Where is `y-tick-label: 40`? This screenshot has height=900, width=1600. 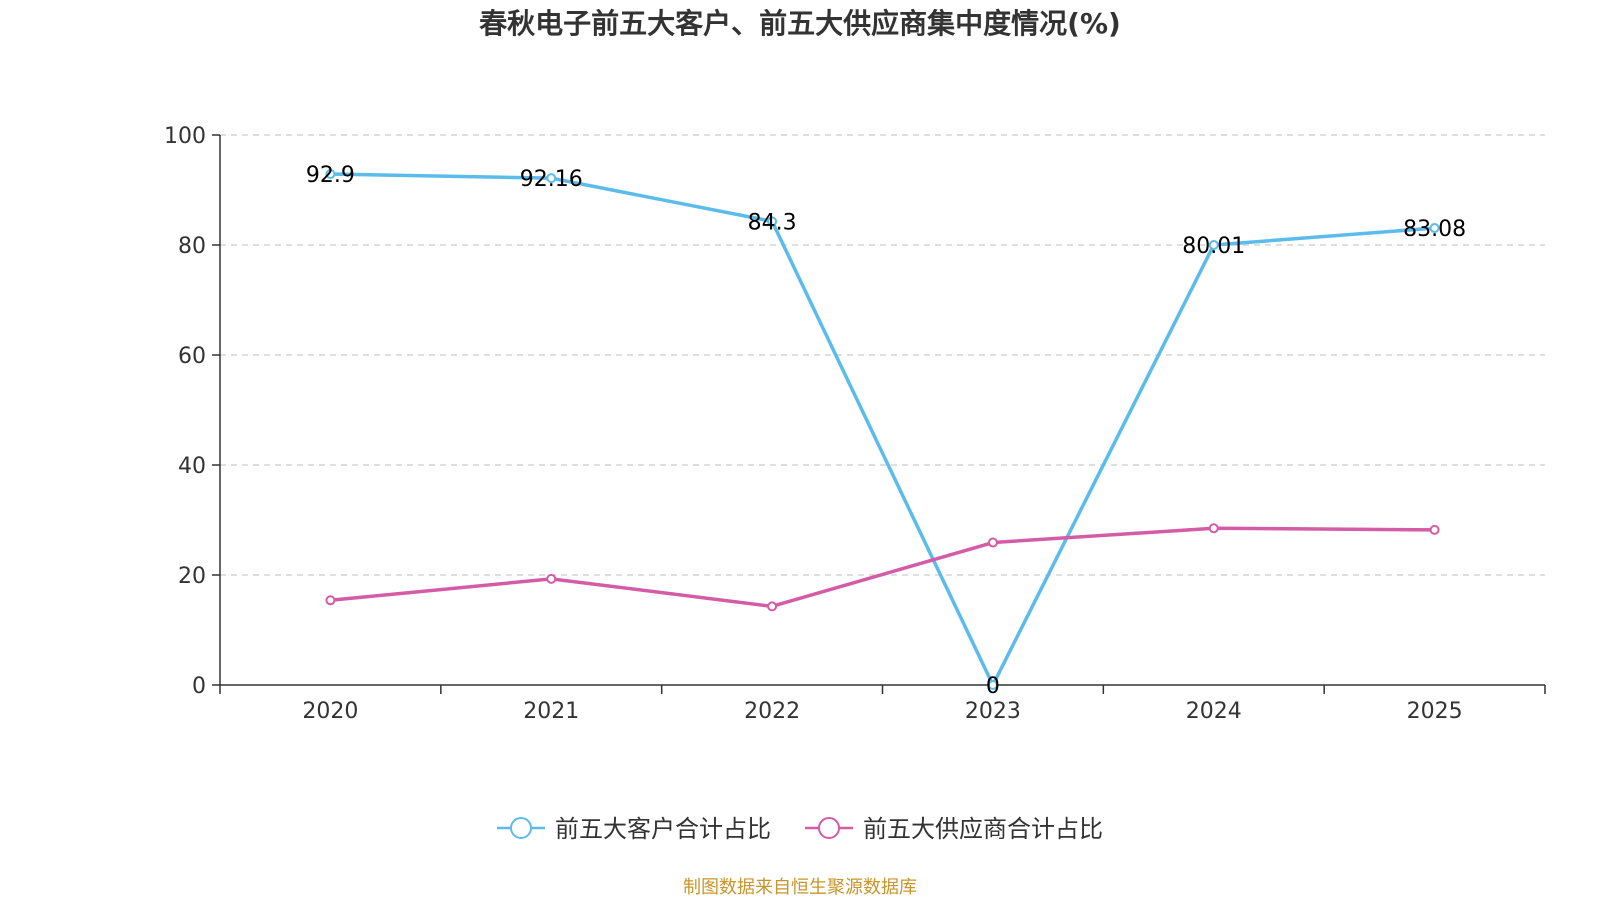
y-tick-label: 40 is located at coordinates (192, 466).